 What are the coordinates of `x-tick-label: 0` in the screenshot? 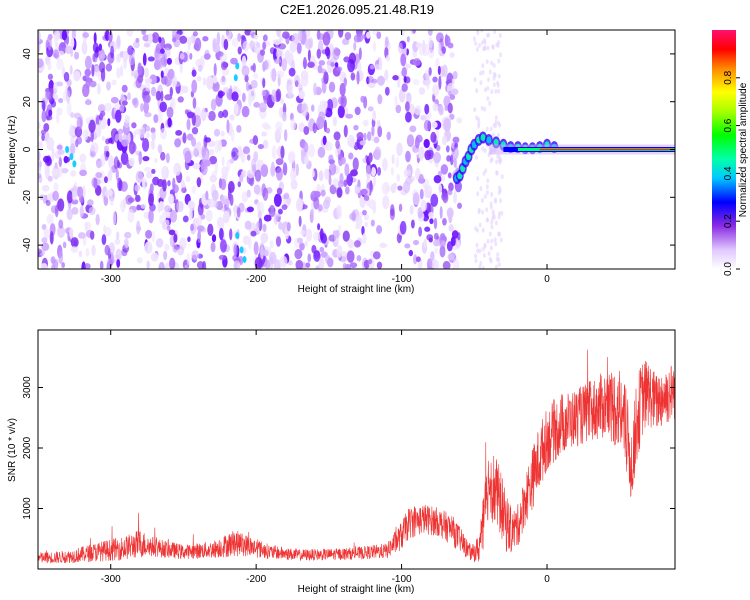 It's located at (547, 279).